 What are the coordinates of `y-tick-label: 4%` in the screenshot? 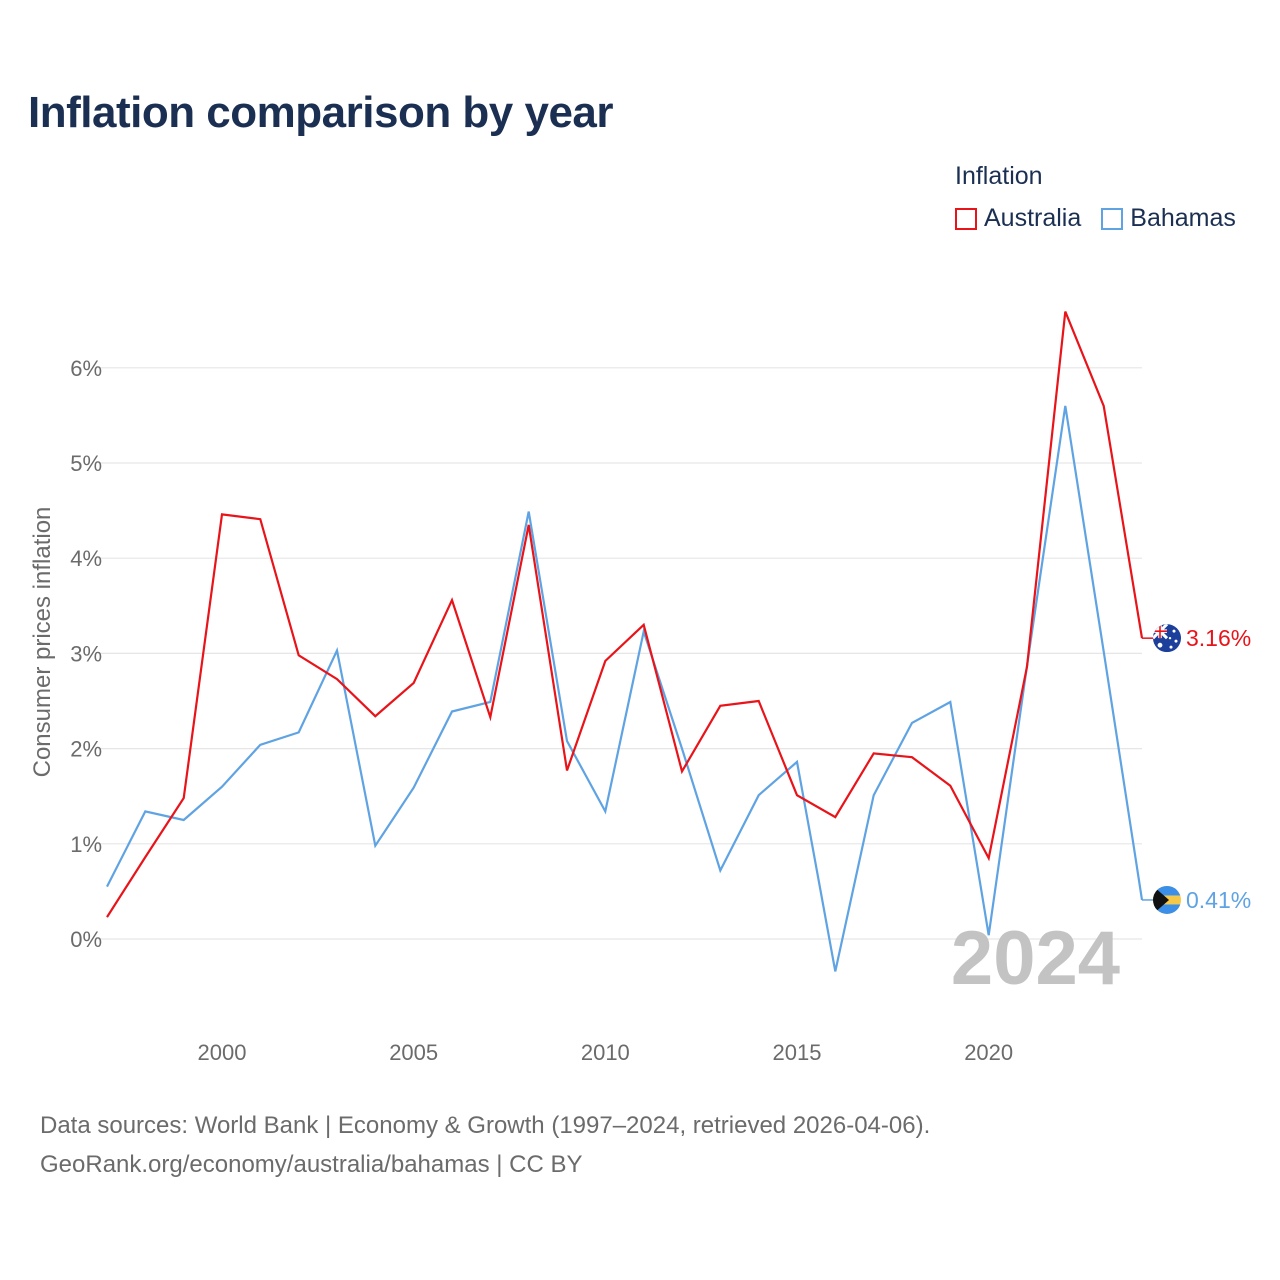 It's located at (86, 558).